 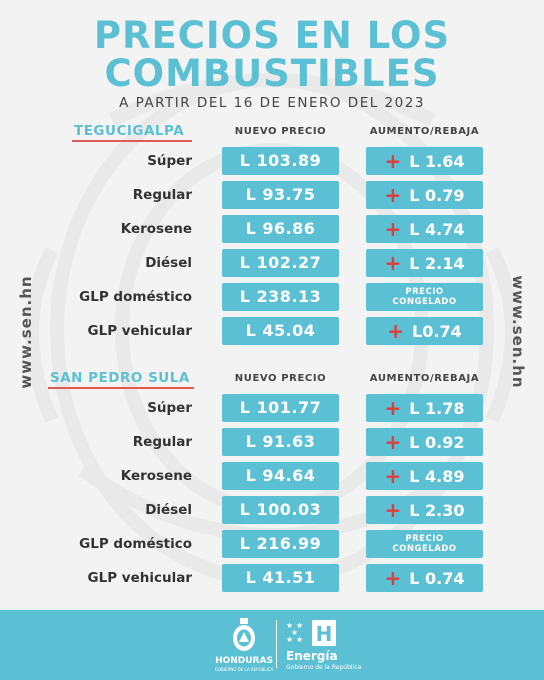 I want to click on energia-label: Energía, so click(x=312, y=656).